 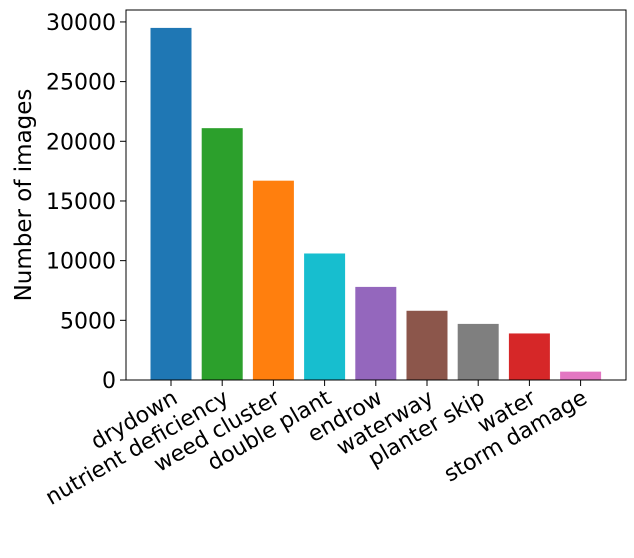 I want to click on bar-nutrient-deficiency, so click(x=222, y=254).